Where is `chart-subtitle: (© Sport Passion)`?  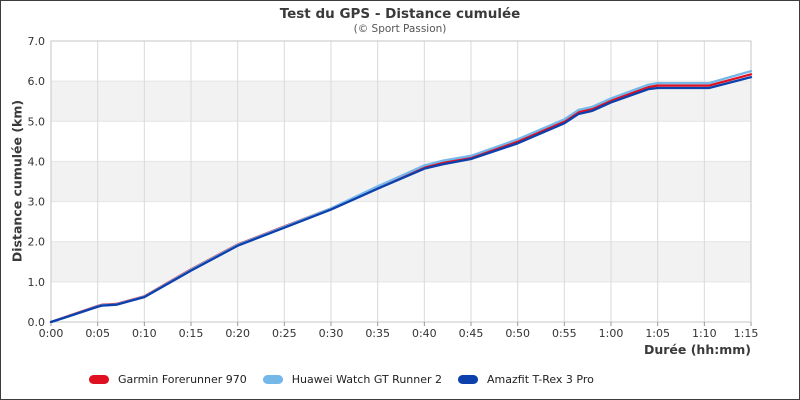 chart-subtitle: (© Sport Passion) is located at coordinates (400, 29).